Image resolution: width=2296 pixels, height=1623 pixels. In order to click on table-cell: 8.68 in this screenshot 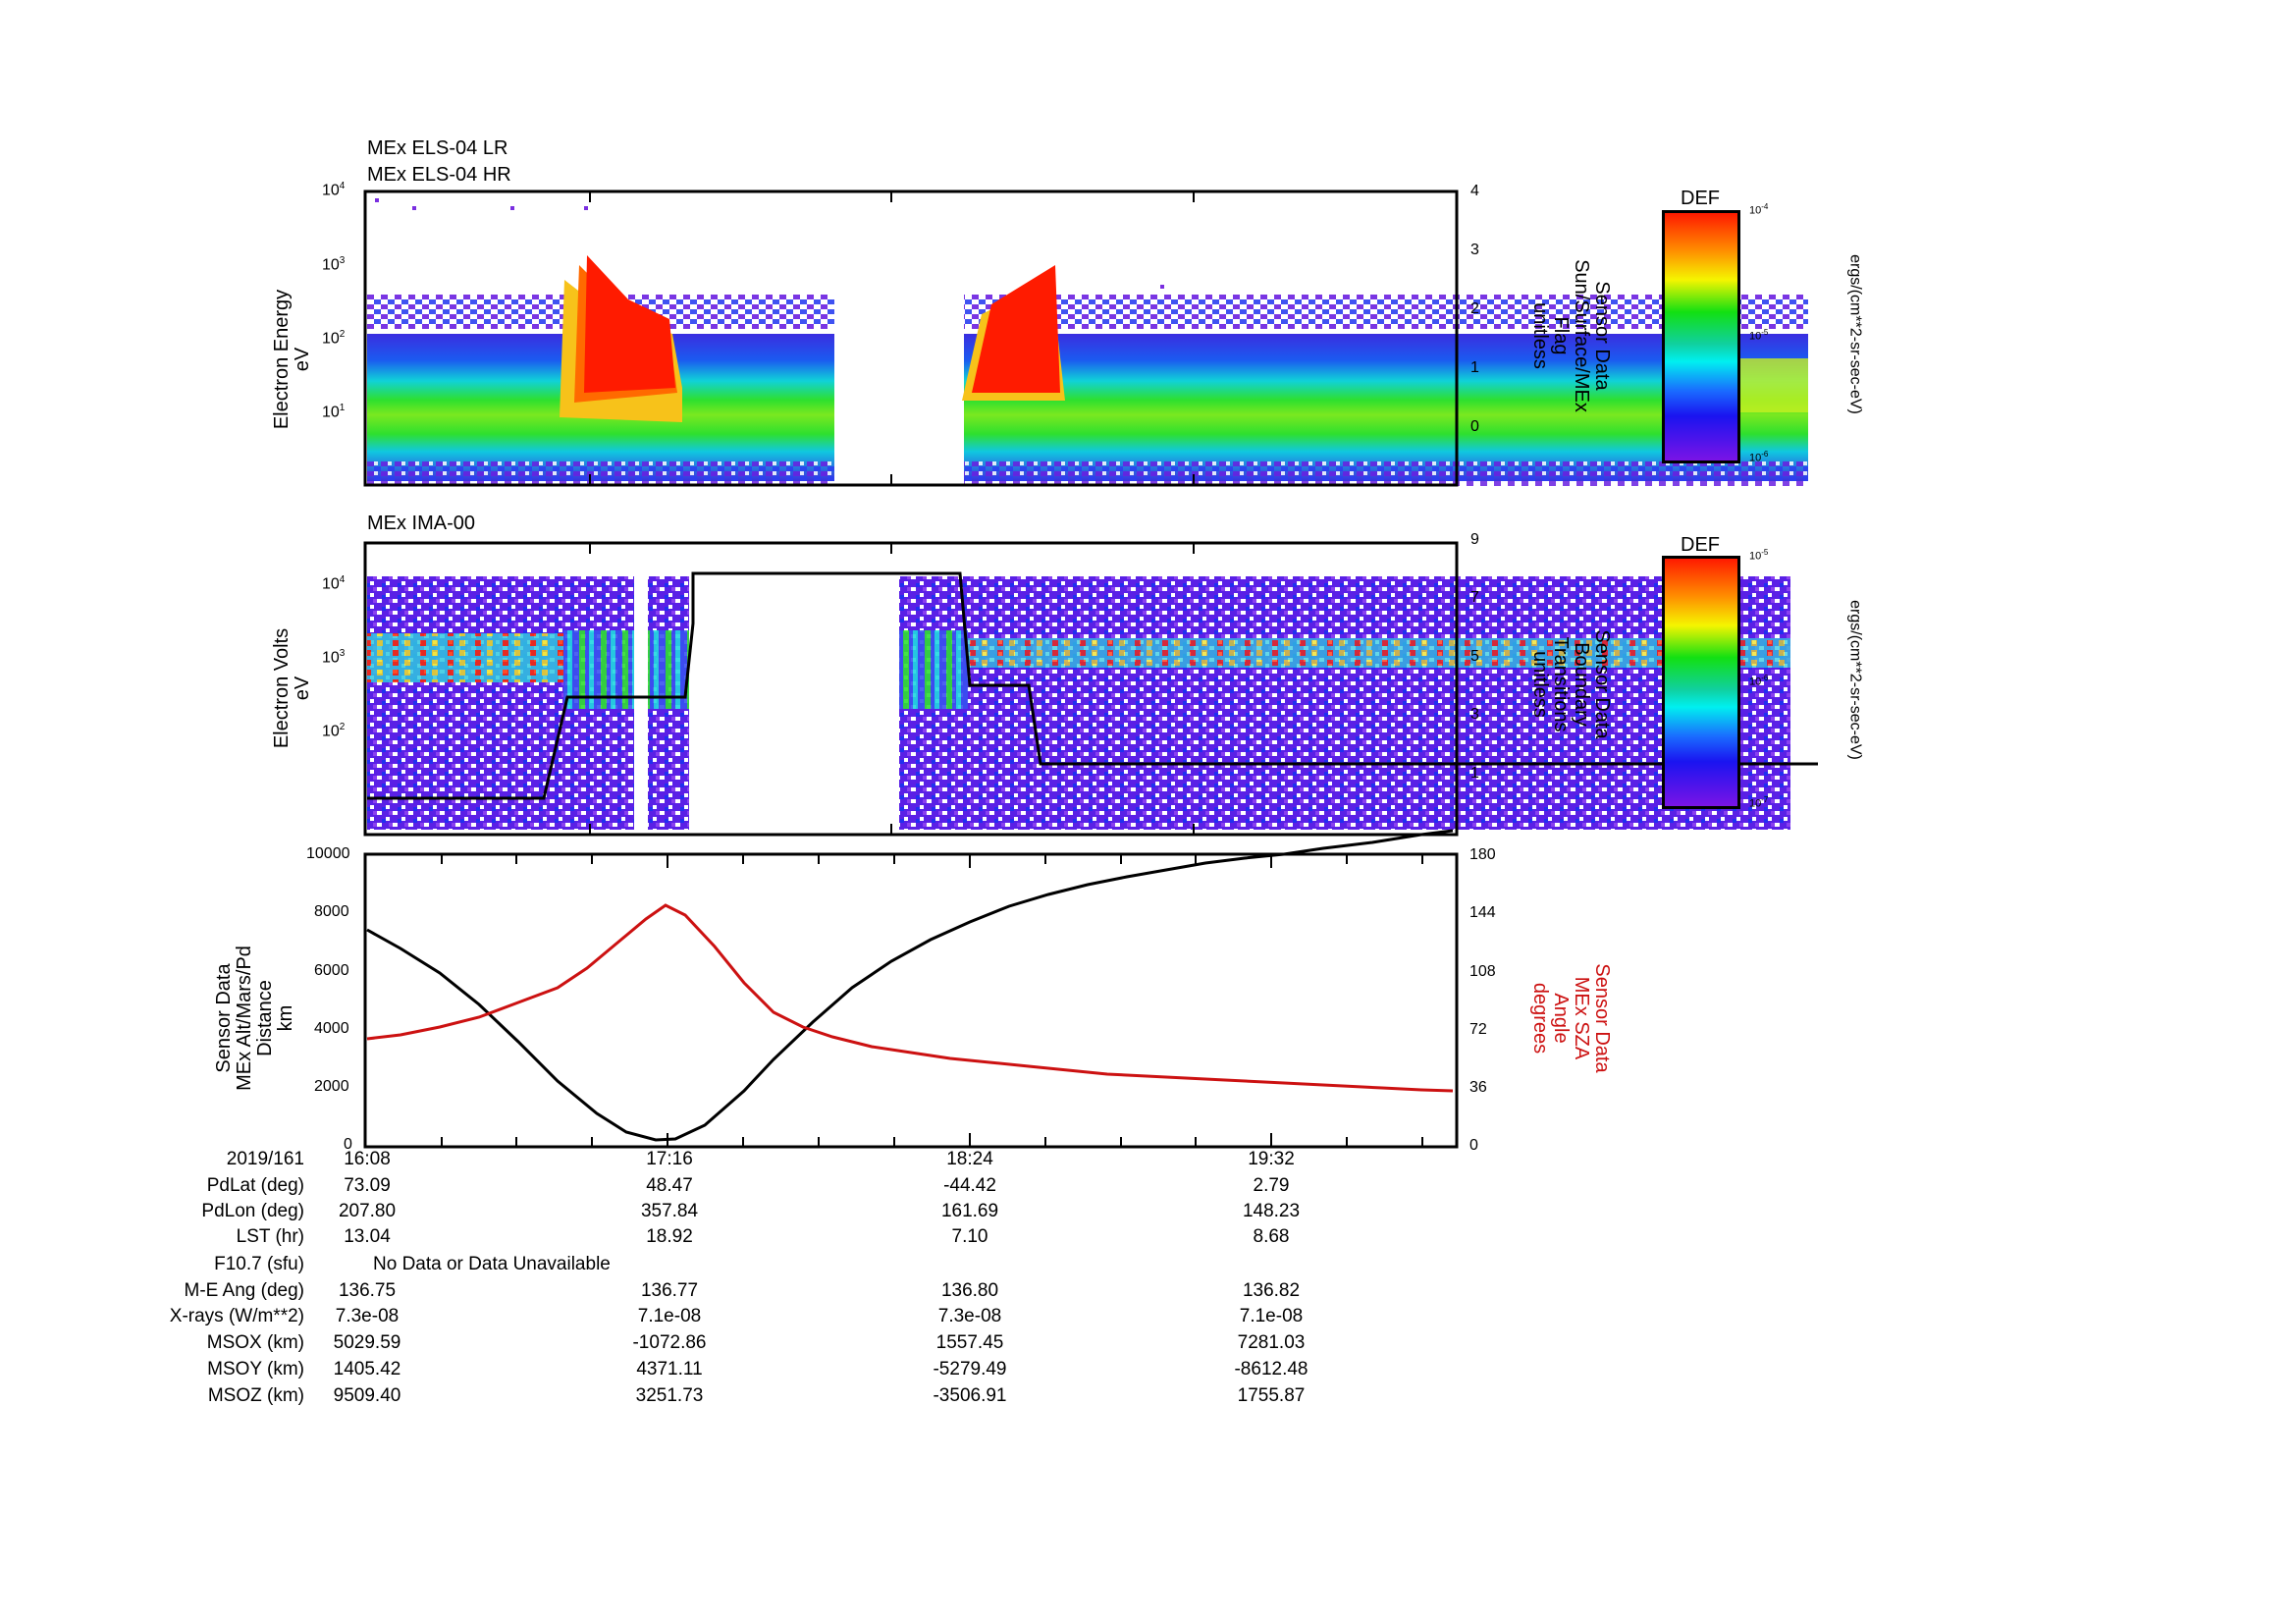, I will do `click(1271, 1236)`.